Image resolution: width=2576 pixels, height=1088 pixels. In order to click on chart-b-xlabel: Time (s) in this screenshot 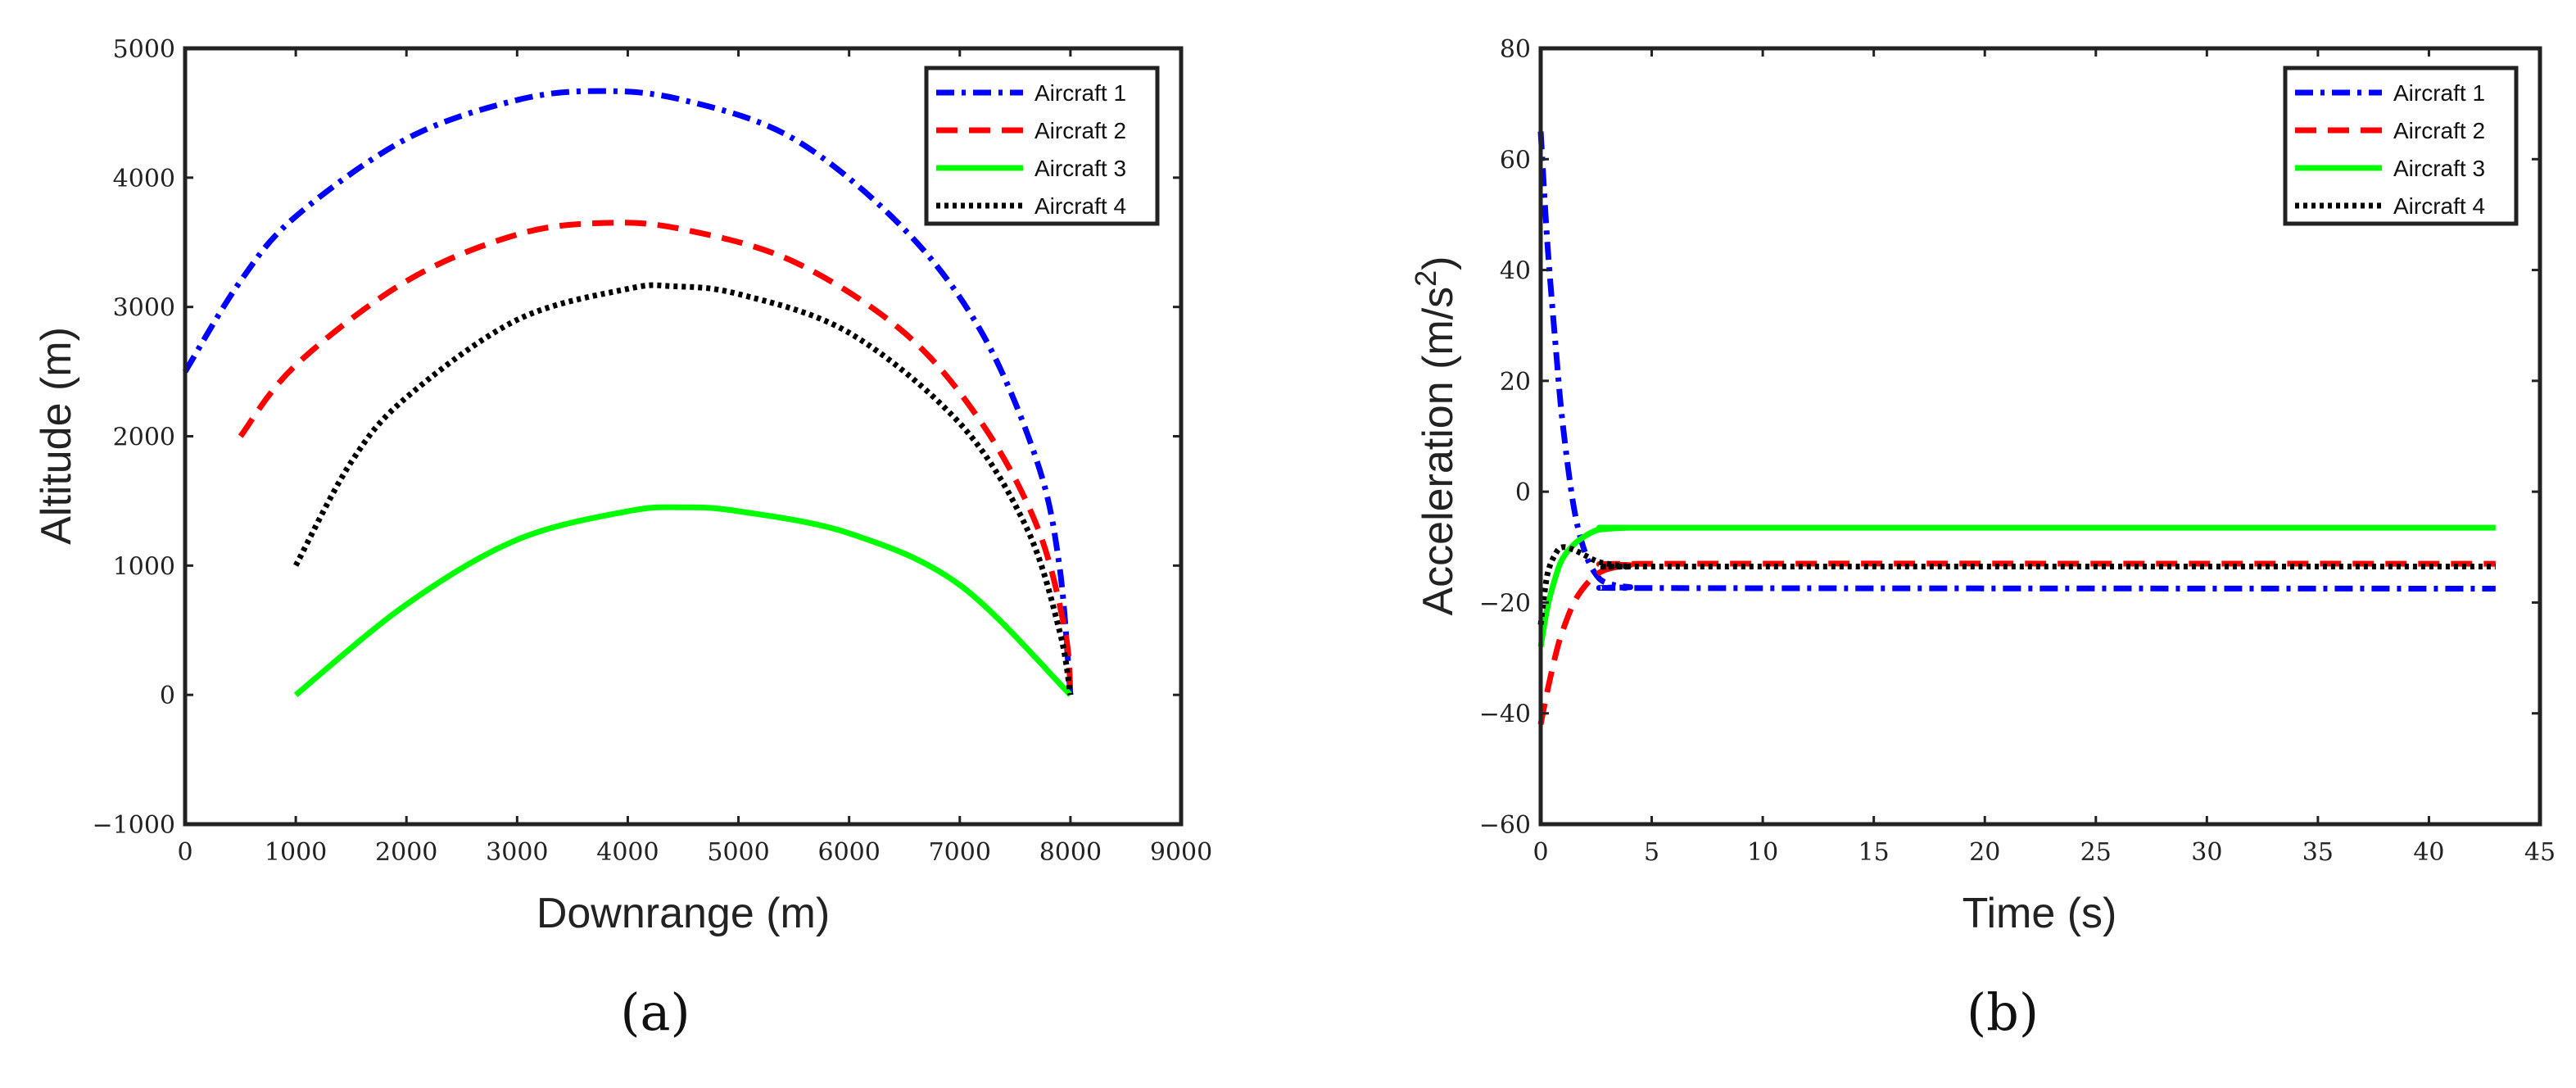, I will do `click(2040, 914)`.